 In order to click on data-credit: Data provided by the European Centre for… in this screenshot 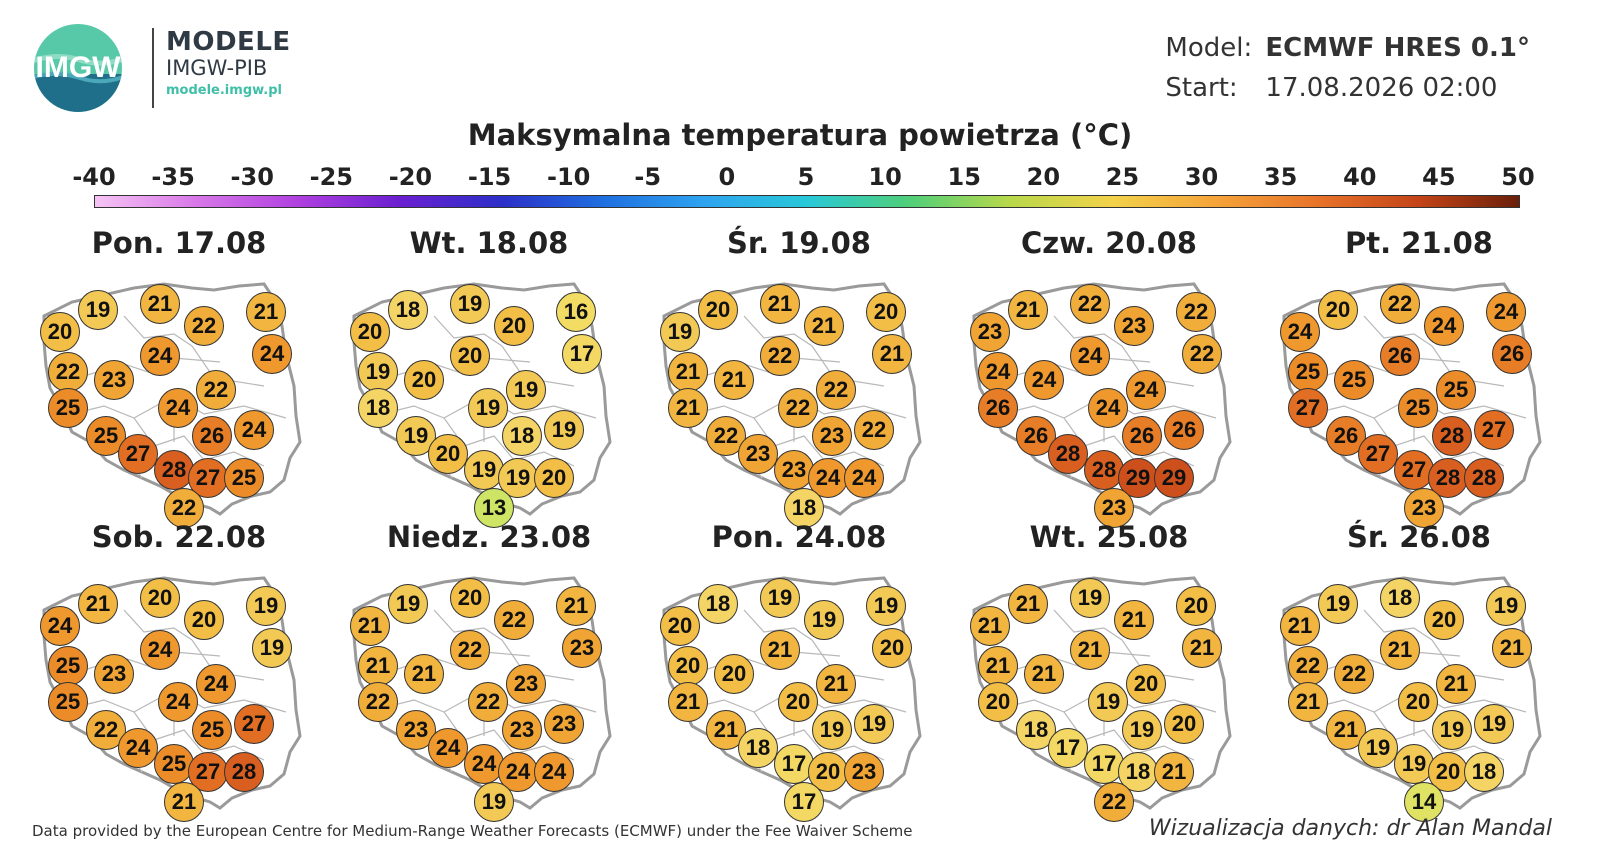, I will do `click(472, 831)`.